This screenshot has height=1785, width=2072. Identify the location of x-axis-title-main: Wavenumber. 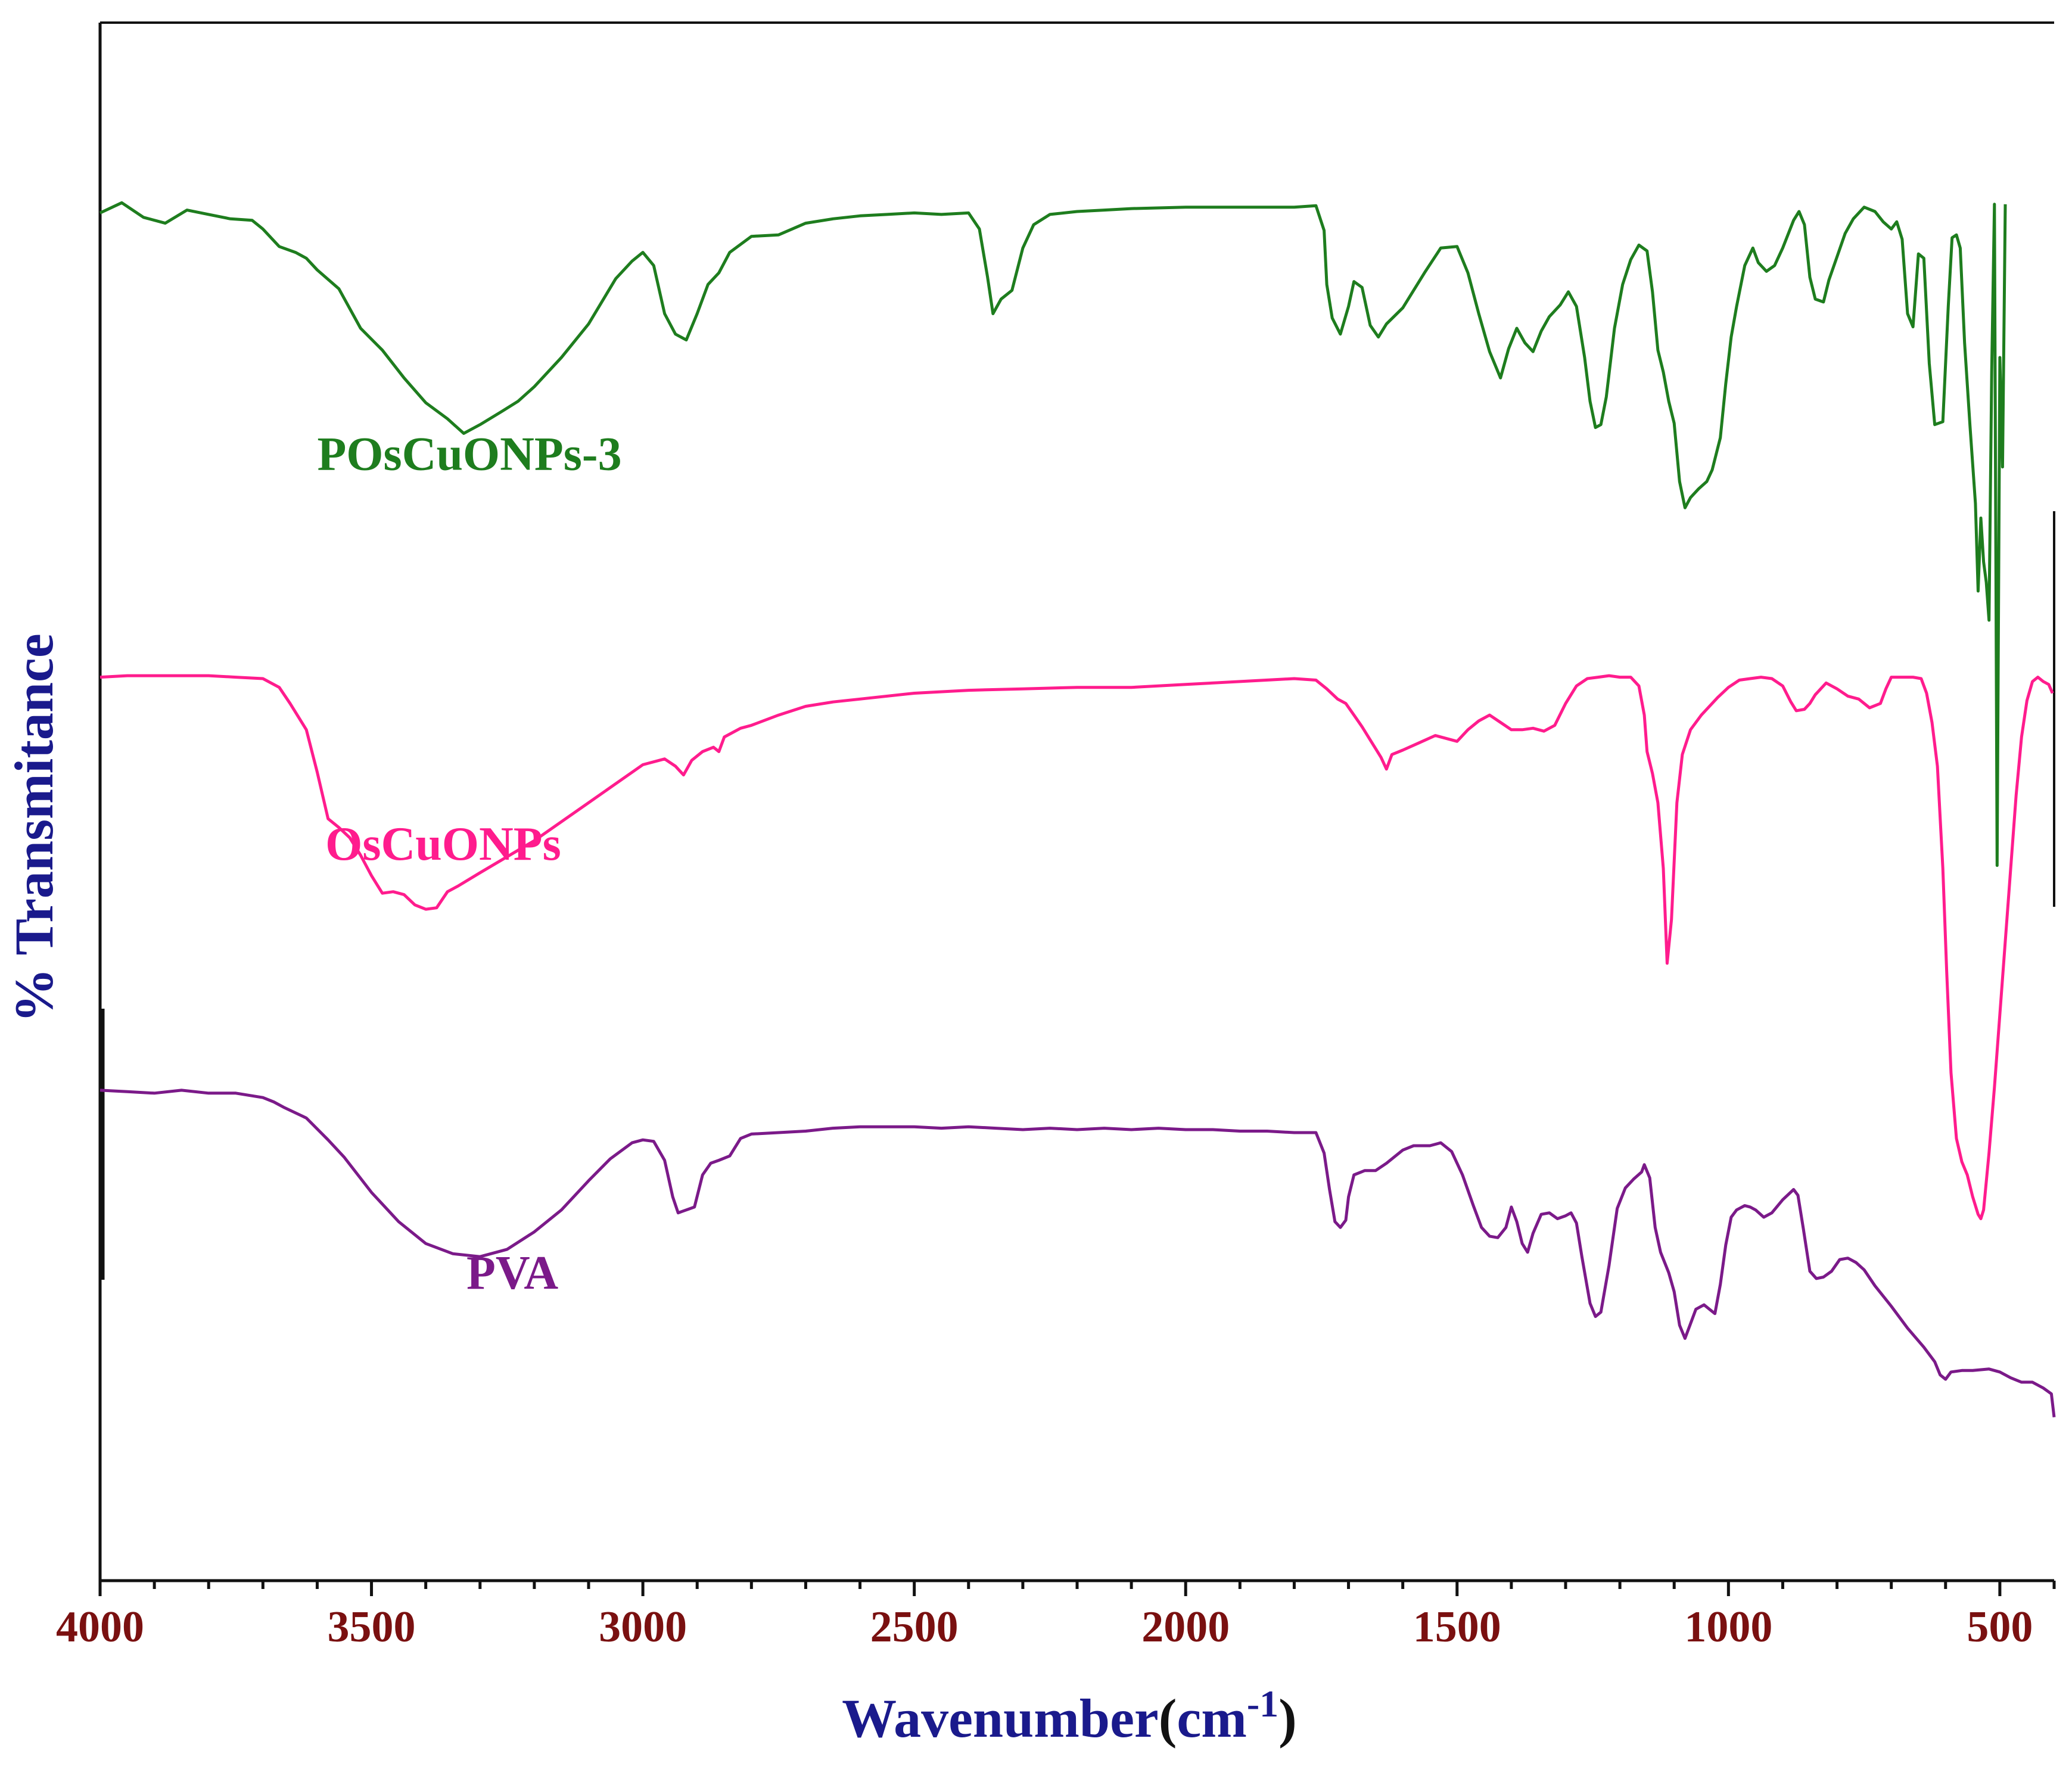
(1000, 1719).